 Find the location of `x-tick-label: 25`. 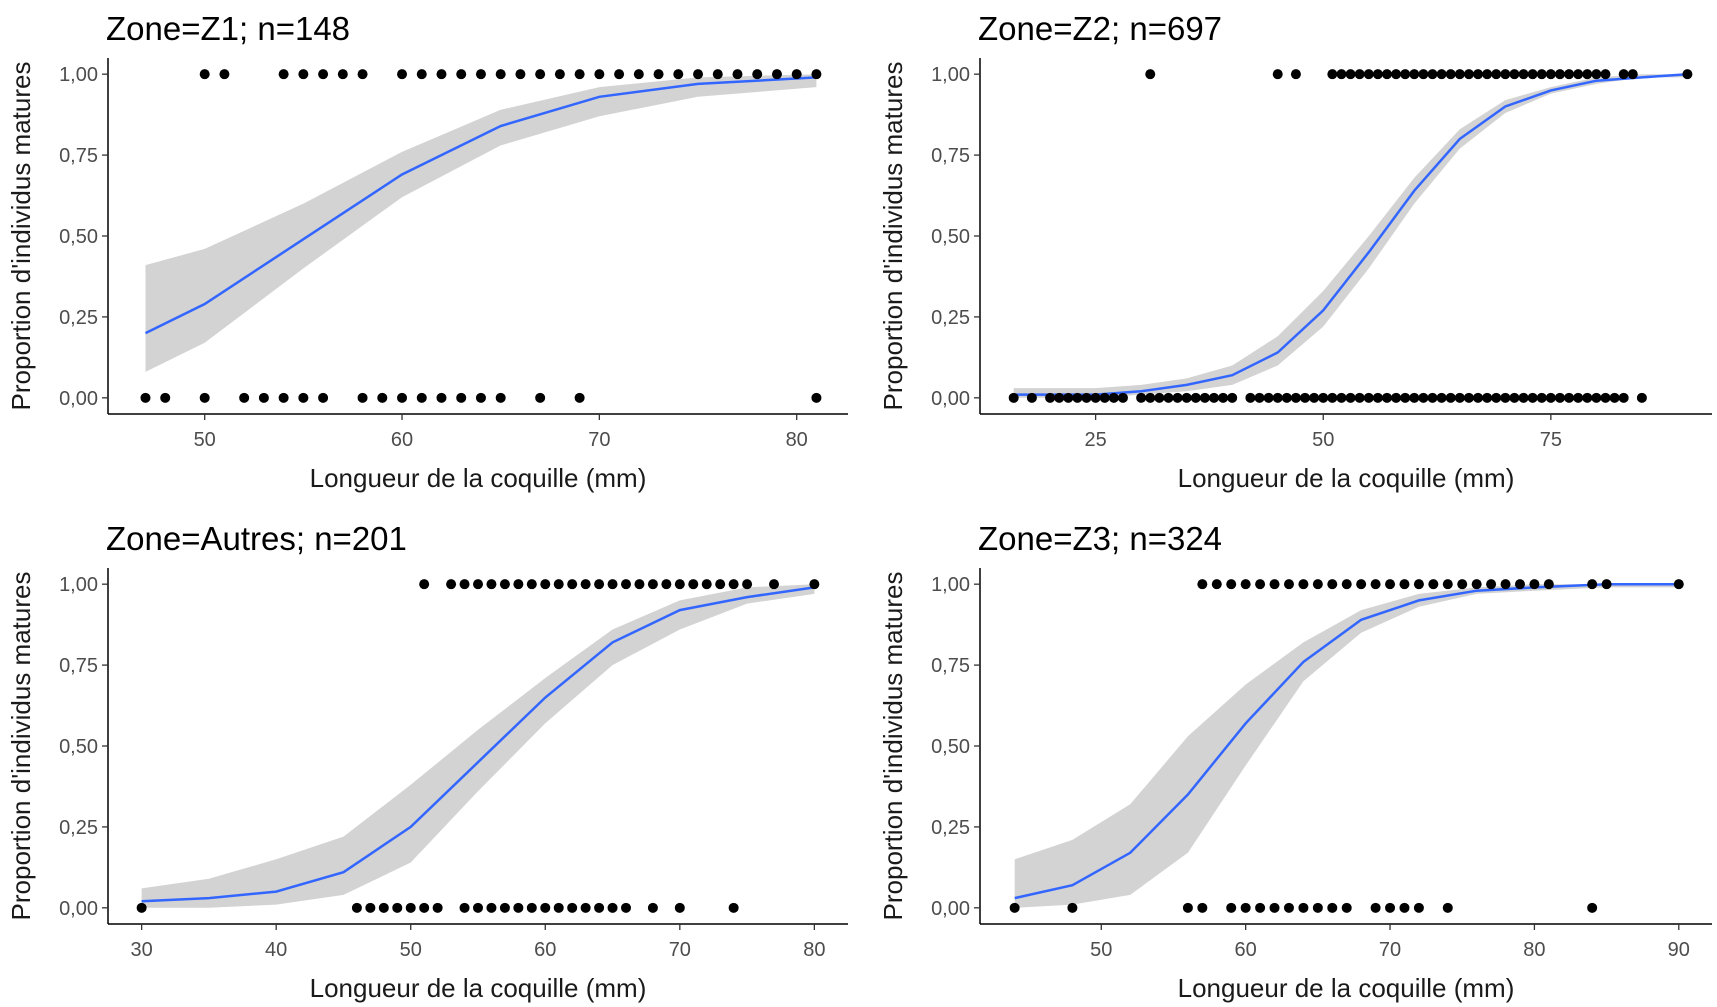

x-tick-label: 25 is located at coordinates (1096, 440).